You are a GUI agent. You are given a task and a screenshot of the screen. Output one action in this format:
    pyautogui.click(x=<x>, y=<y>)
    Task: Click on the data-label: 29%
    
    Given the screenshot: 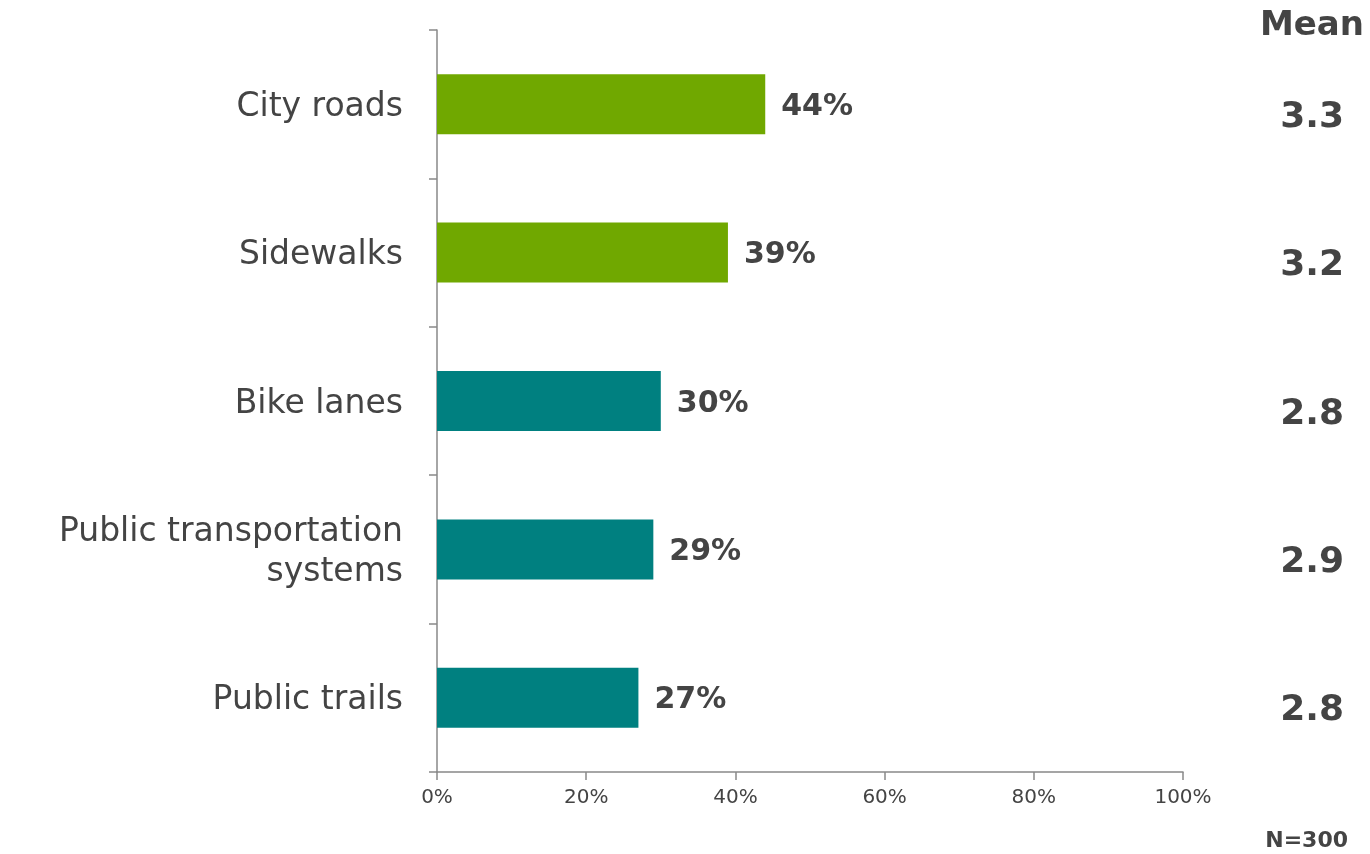 What is the action you would take?
    pyautogui.click(x=705, y=549)
    